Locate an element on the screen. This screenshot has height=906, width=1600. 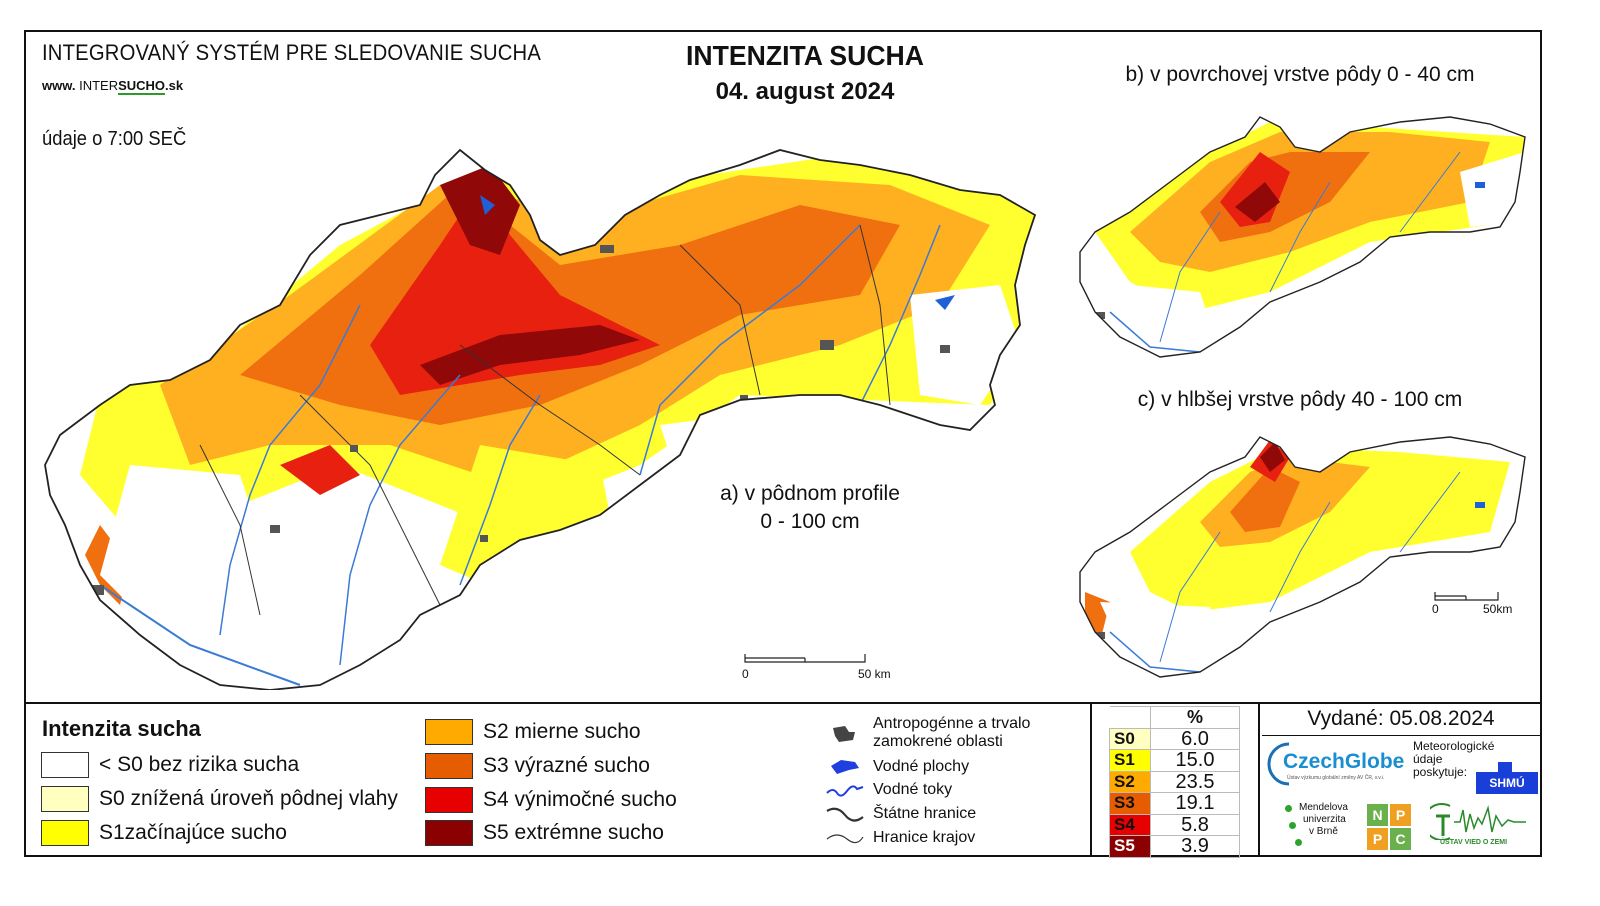
legend-label: S0 znížená úroveň pôdnej vlahy is located at coordinates (248, 798).